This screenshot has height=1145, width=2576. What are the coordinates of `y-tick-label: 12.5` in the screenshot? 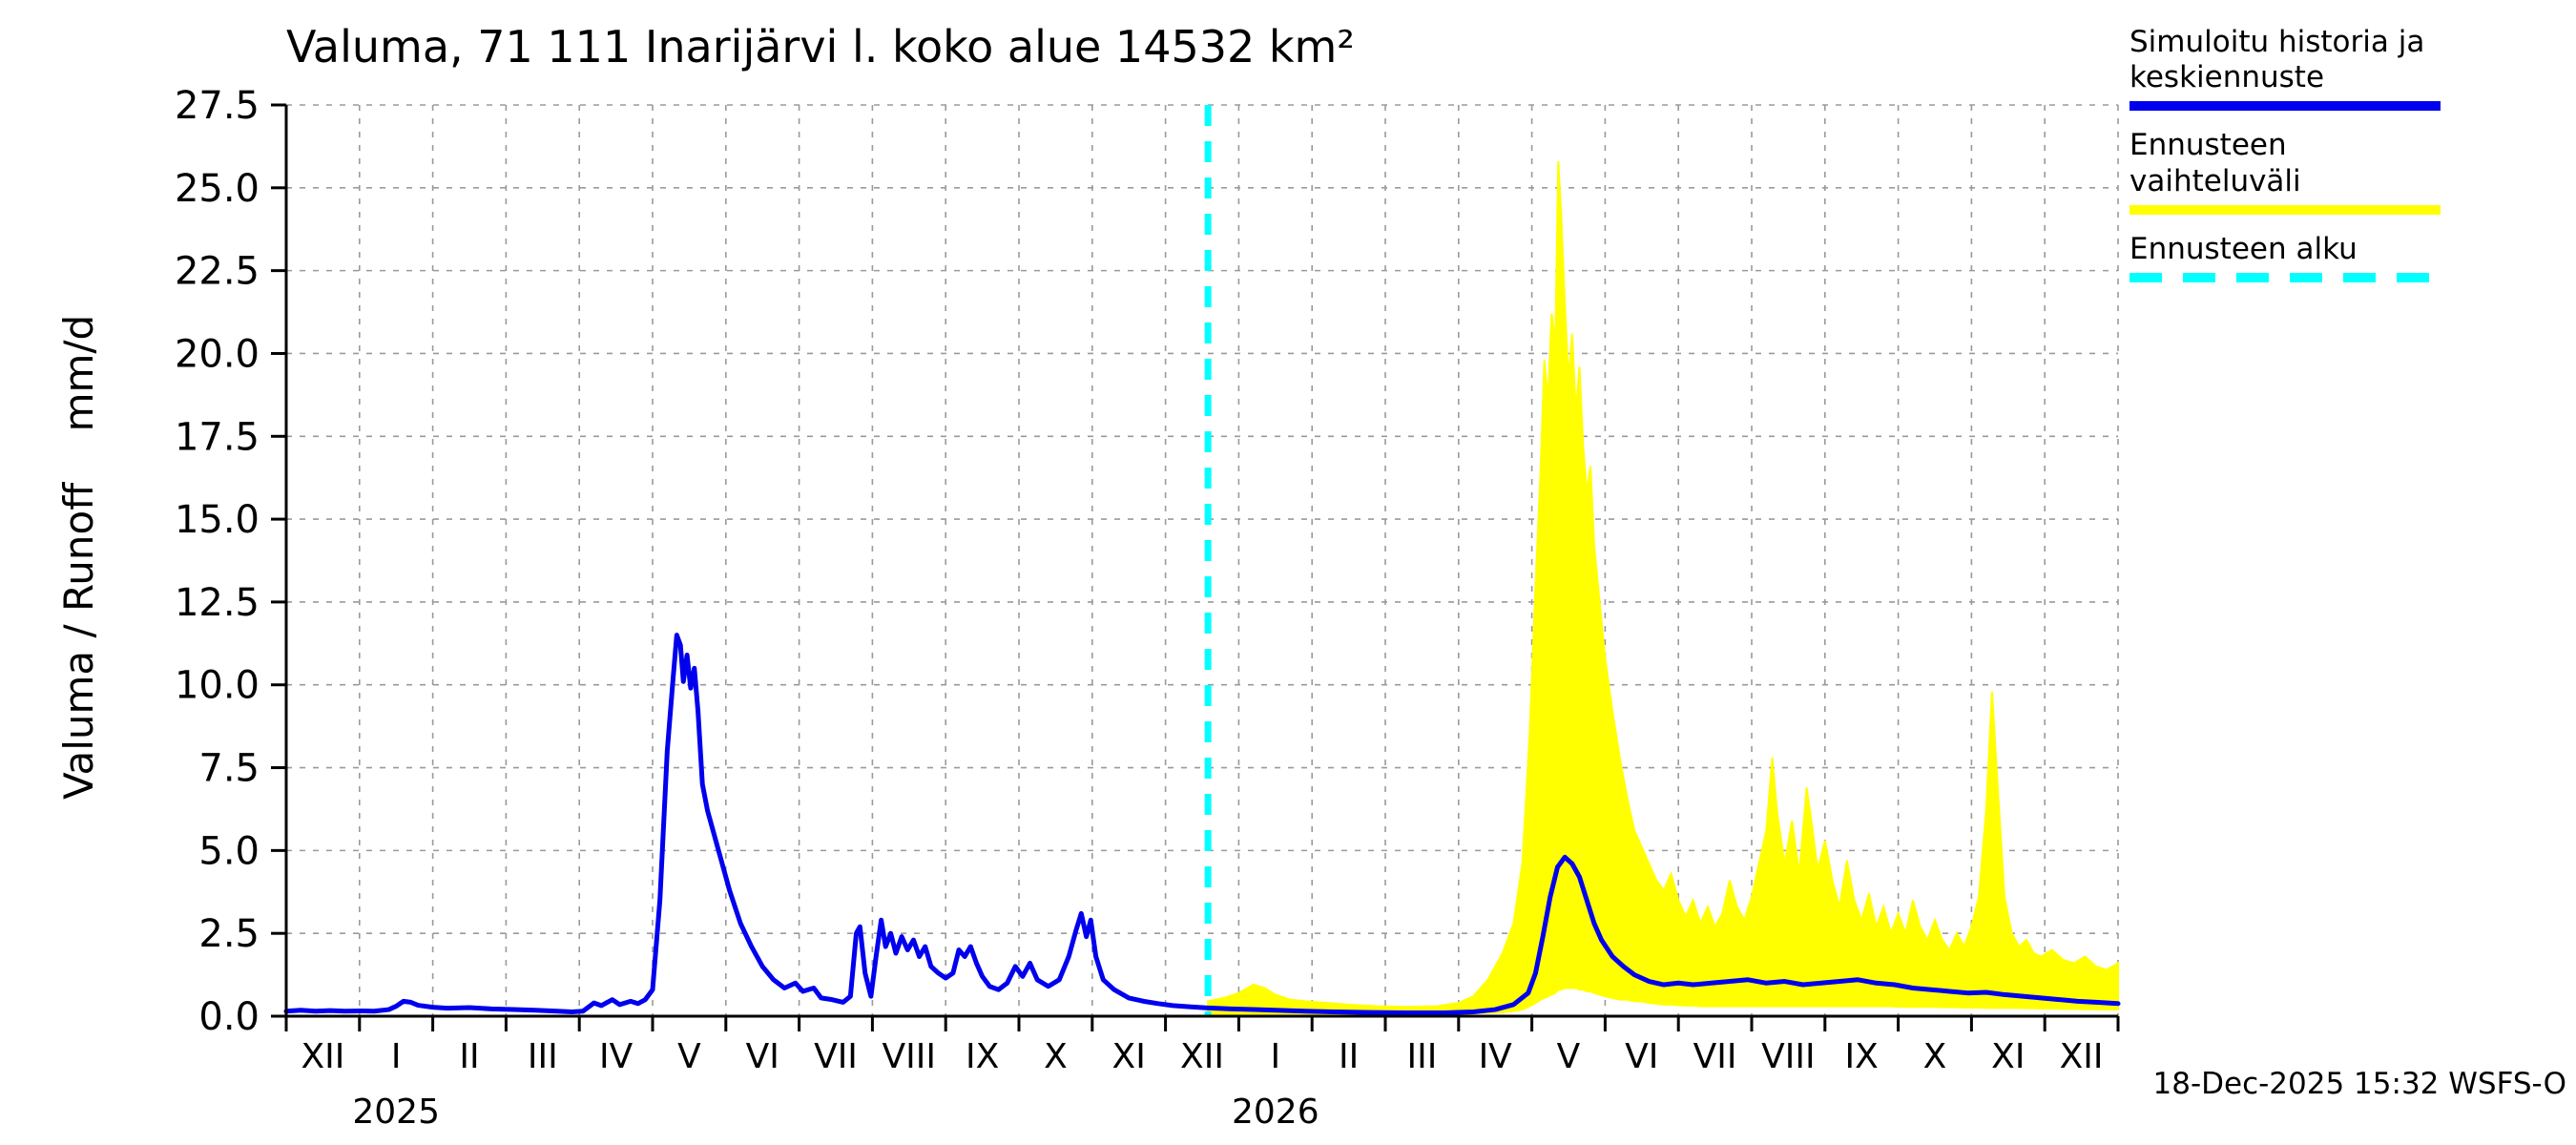 It's located at (217, 603).